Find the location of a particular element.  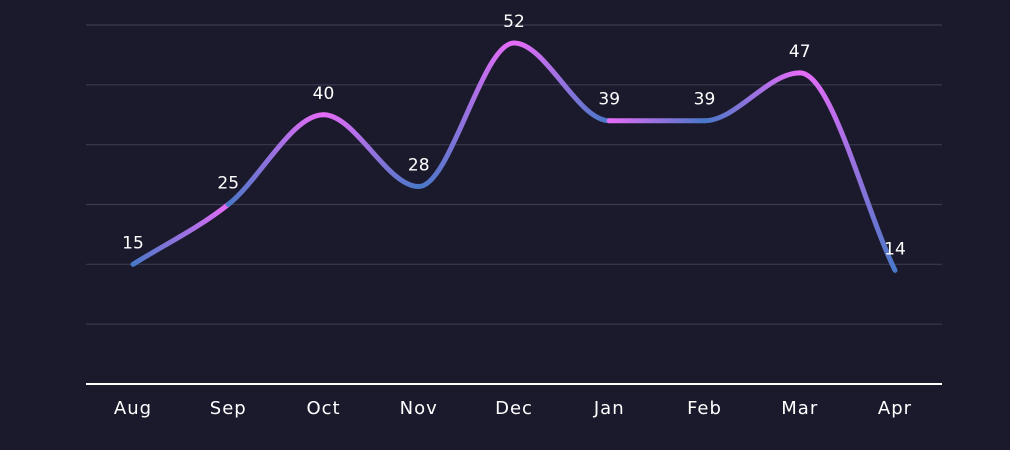

x-tick-labels: Aug Sep Oct Nov Dec Jan Feb Mar Apr is located at coordinates (513, 408).